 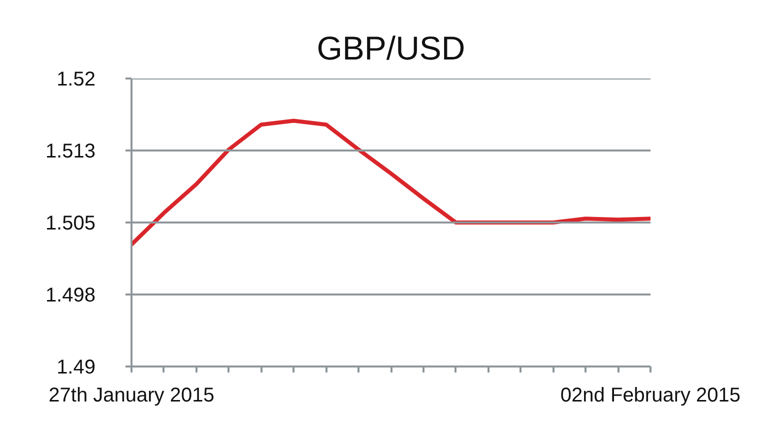 I want to click on y-tick-label: 1.52, so click(x=76, y=79).